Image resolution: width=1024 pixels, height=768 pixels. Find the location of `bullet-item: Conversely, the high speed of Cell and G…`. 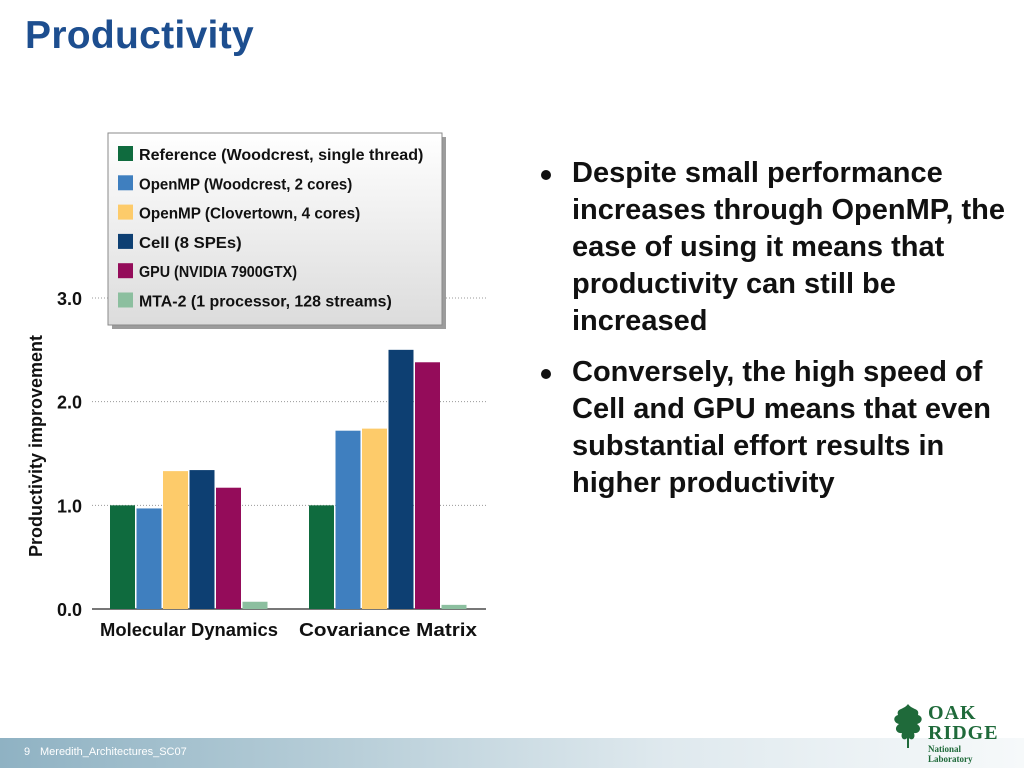

bullet-item: Conversely, the high speed of Cell and G… is located at coordinates (771, 428).